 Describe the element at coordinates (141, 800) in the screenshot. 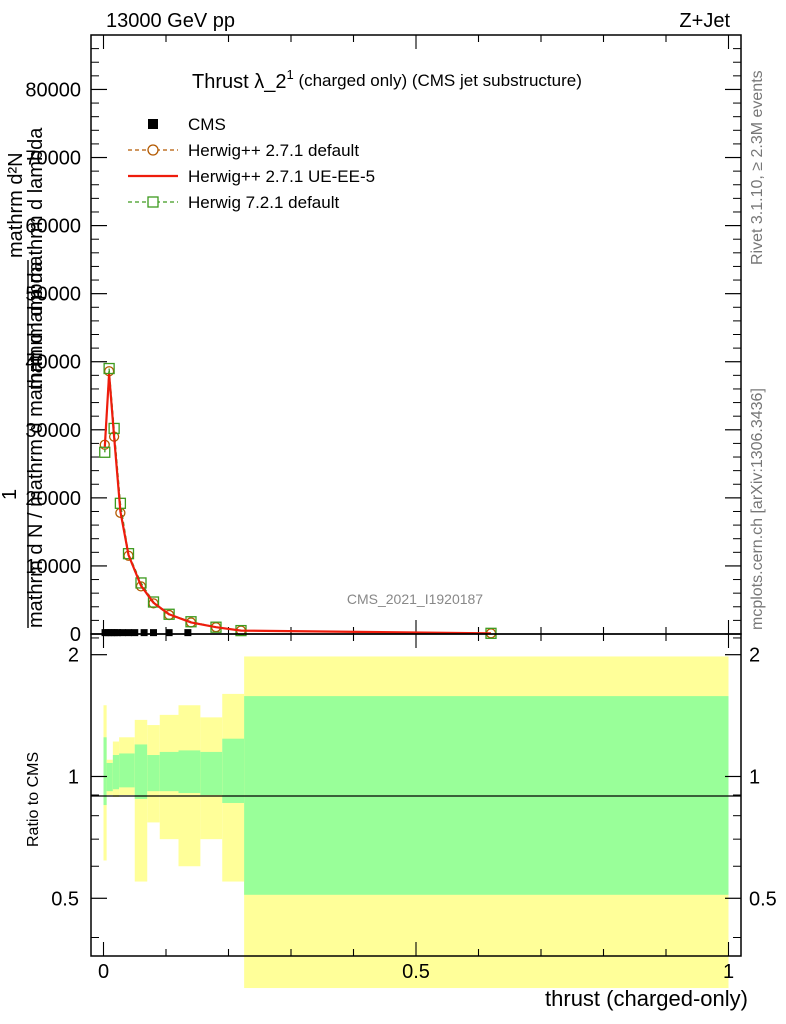

I see `ratio-band-outer` at that location.